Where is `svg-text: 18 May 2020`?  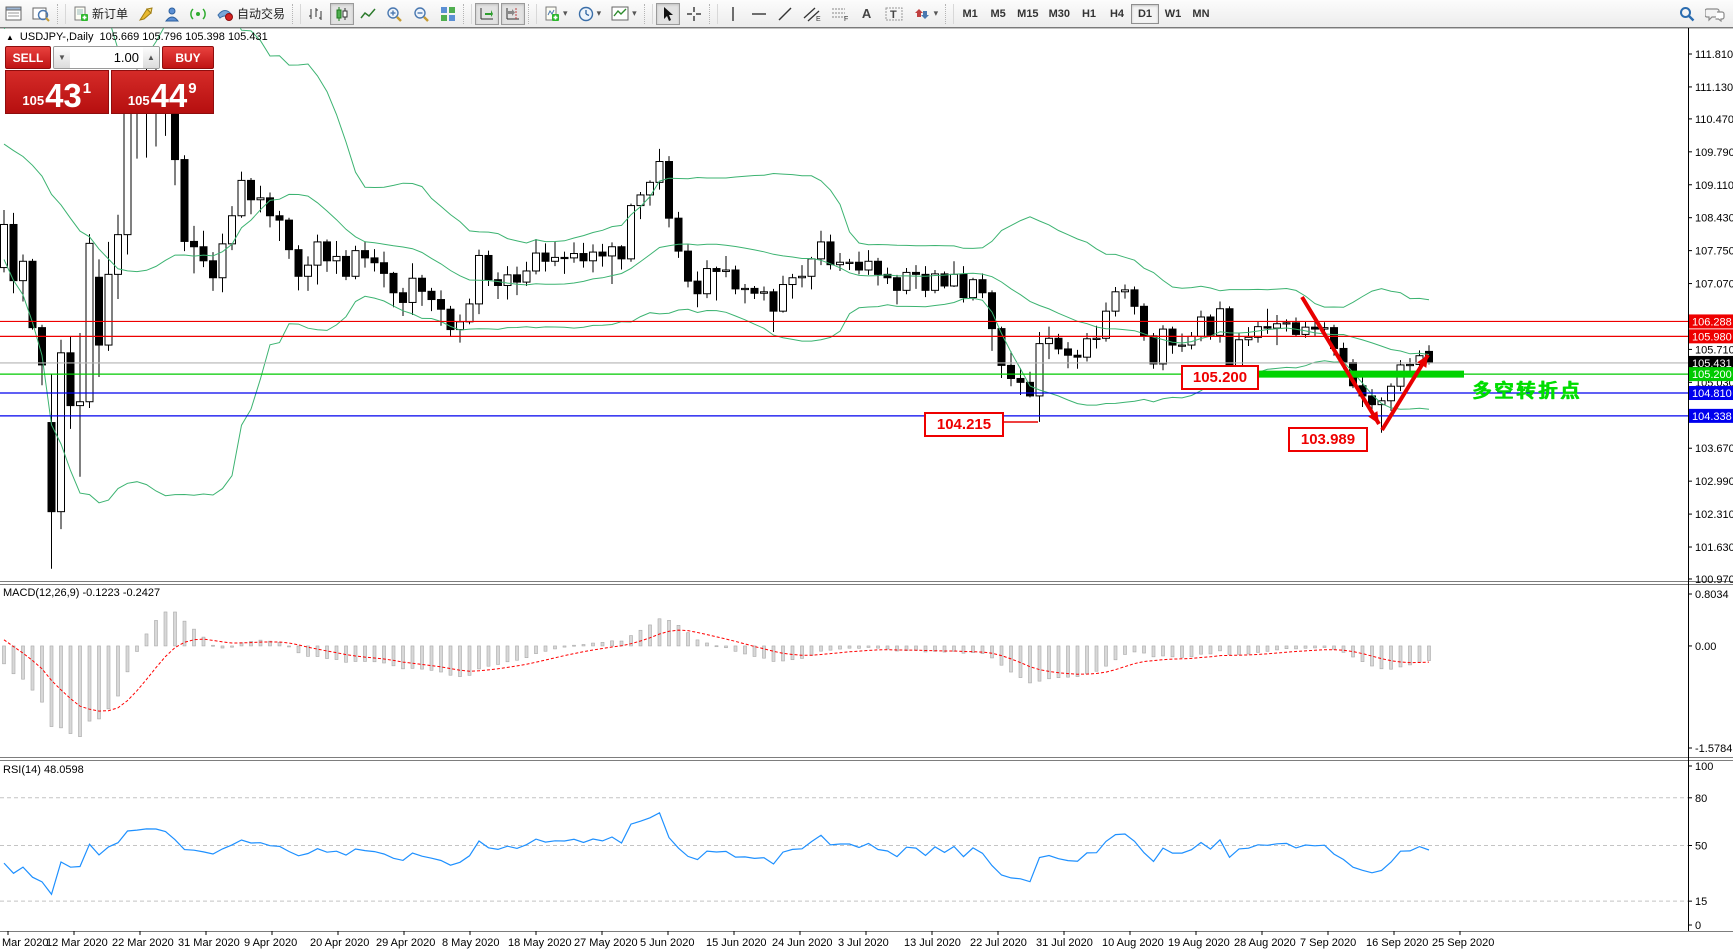 svg-text: 18 May 2020 is located at coordinates (540, 943).